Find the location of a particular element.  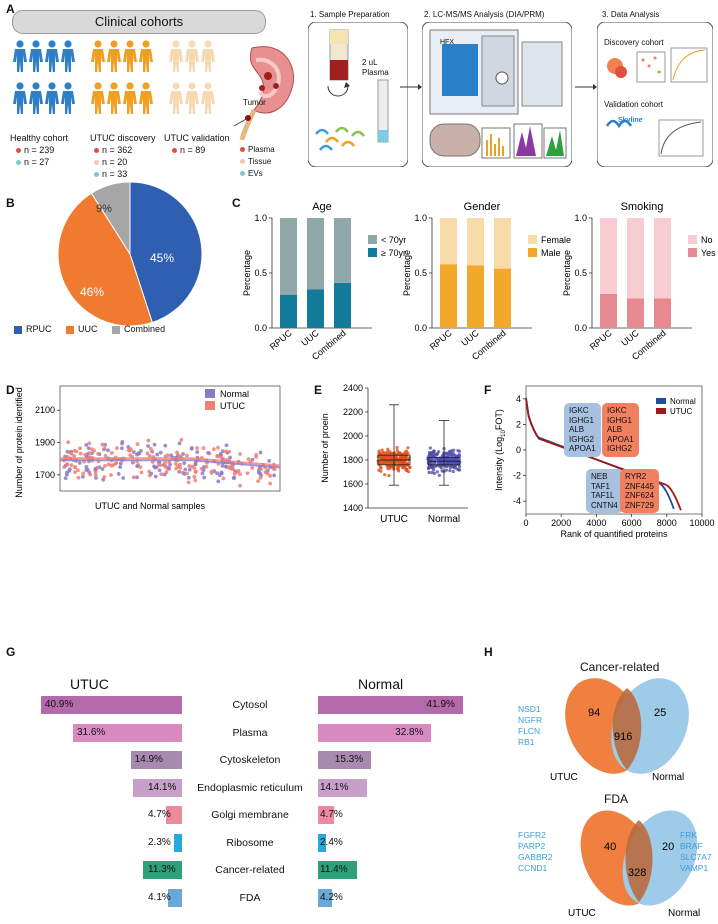

venn1-right-label: Normal is located at coordinates (668, 777).